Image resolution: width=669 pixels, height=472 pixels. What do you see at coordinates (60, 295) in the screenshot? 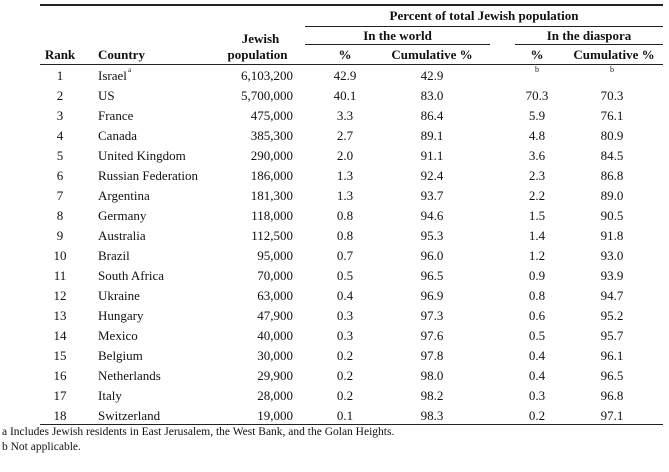
I see `rank-cell: 12` at bounding box center [60, 295].